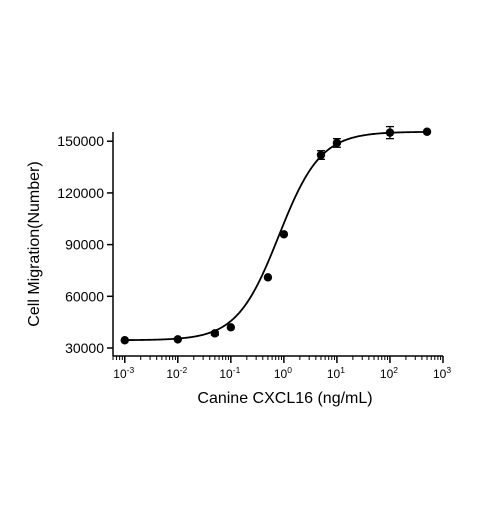 This screenshot has width=500, height=505. What do you see at coordinates (80, 141) in the screenshot?
I see `y-tick-label: 150000` at bounding box center [80, 141].